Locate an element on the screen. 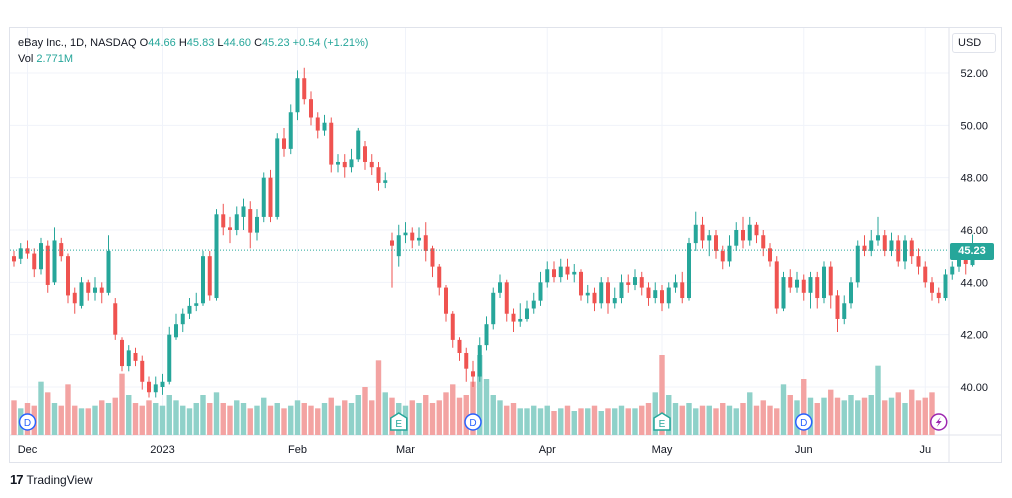 This screenshot has width=1012, height=498. split-event-icon is located at coordinates (939, 422).